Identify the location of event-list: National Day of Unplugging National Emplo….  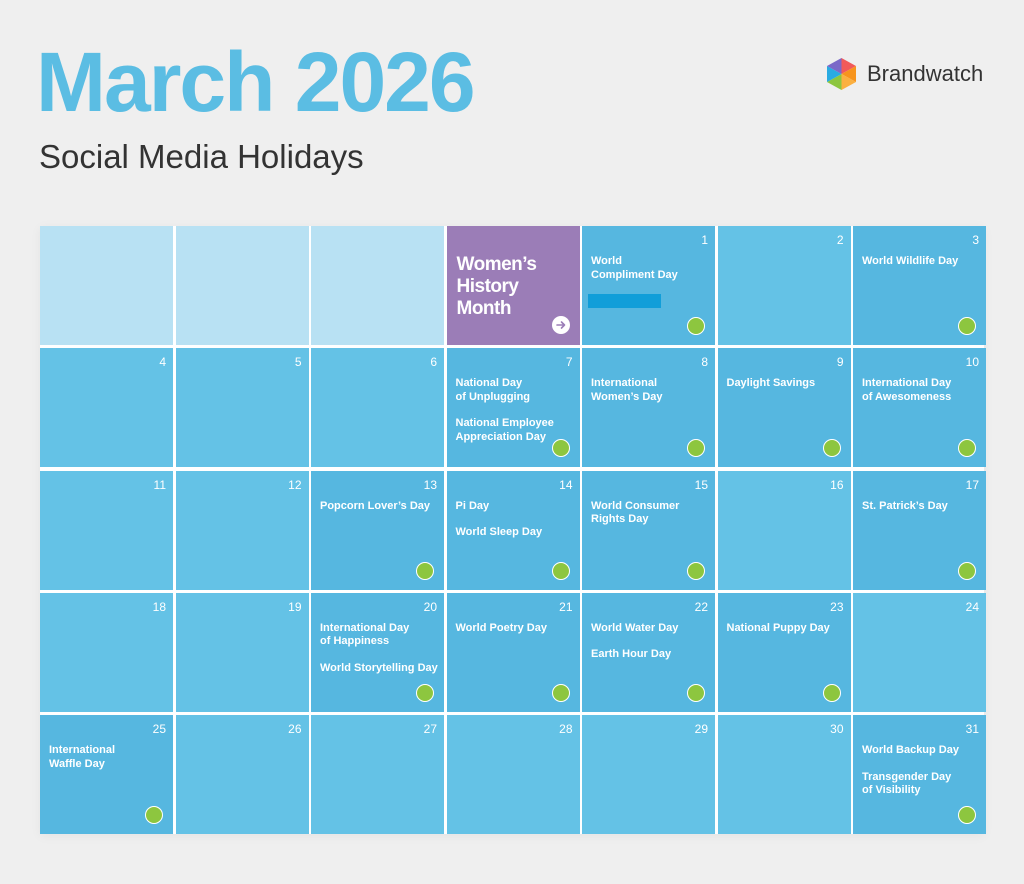
(515, 410).